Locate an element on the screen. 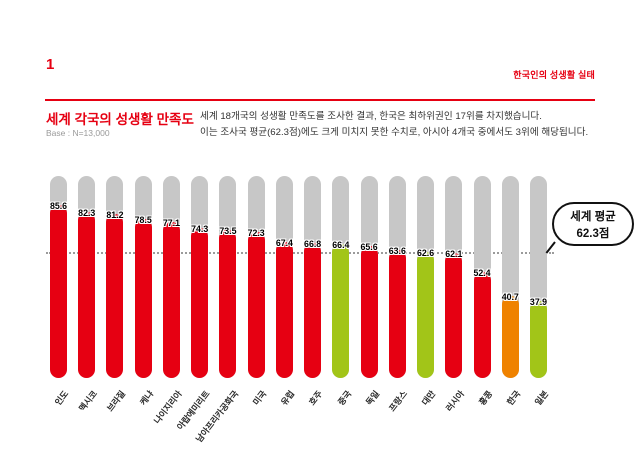  bar-category-label: 중국 is located at coordinates (344, 398).